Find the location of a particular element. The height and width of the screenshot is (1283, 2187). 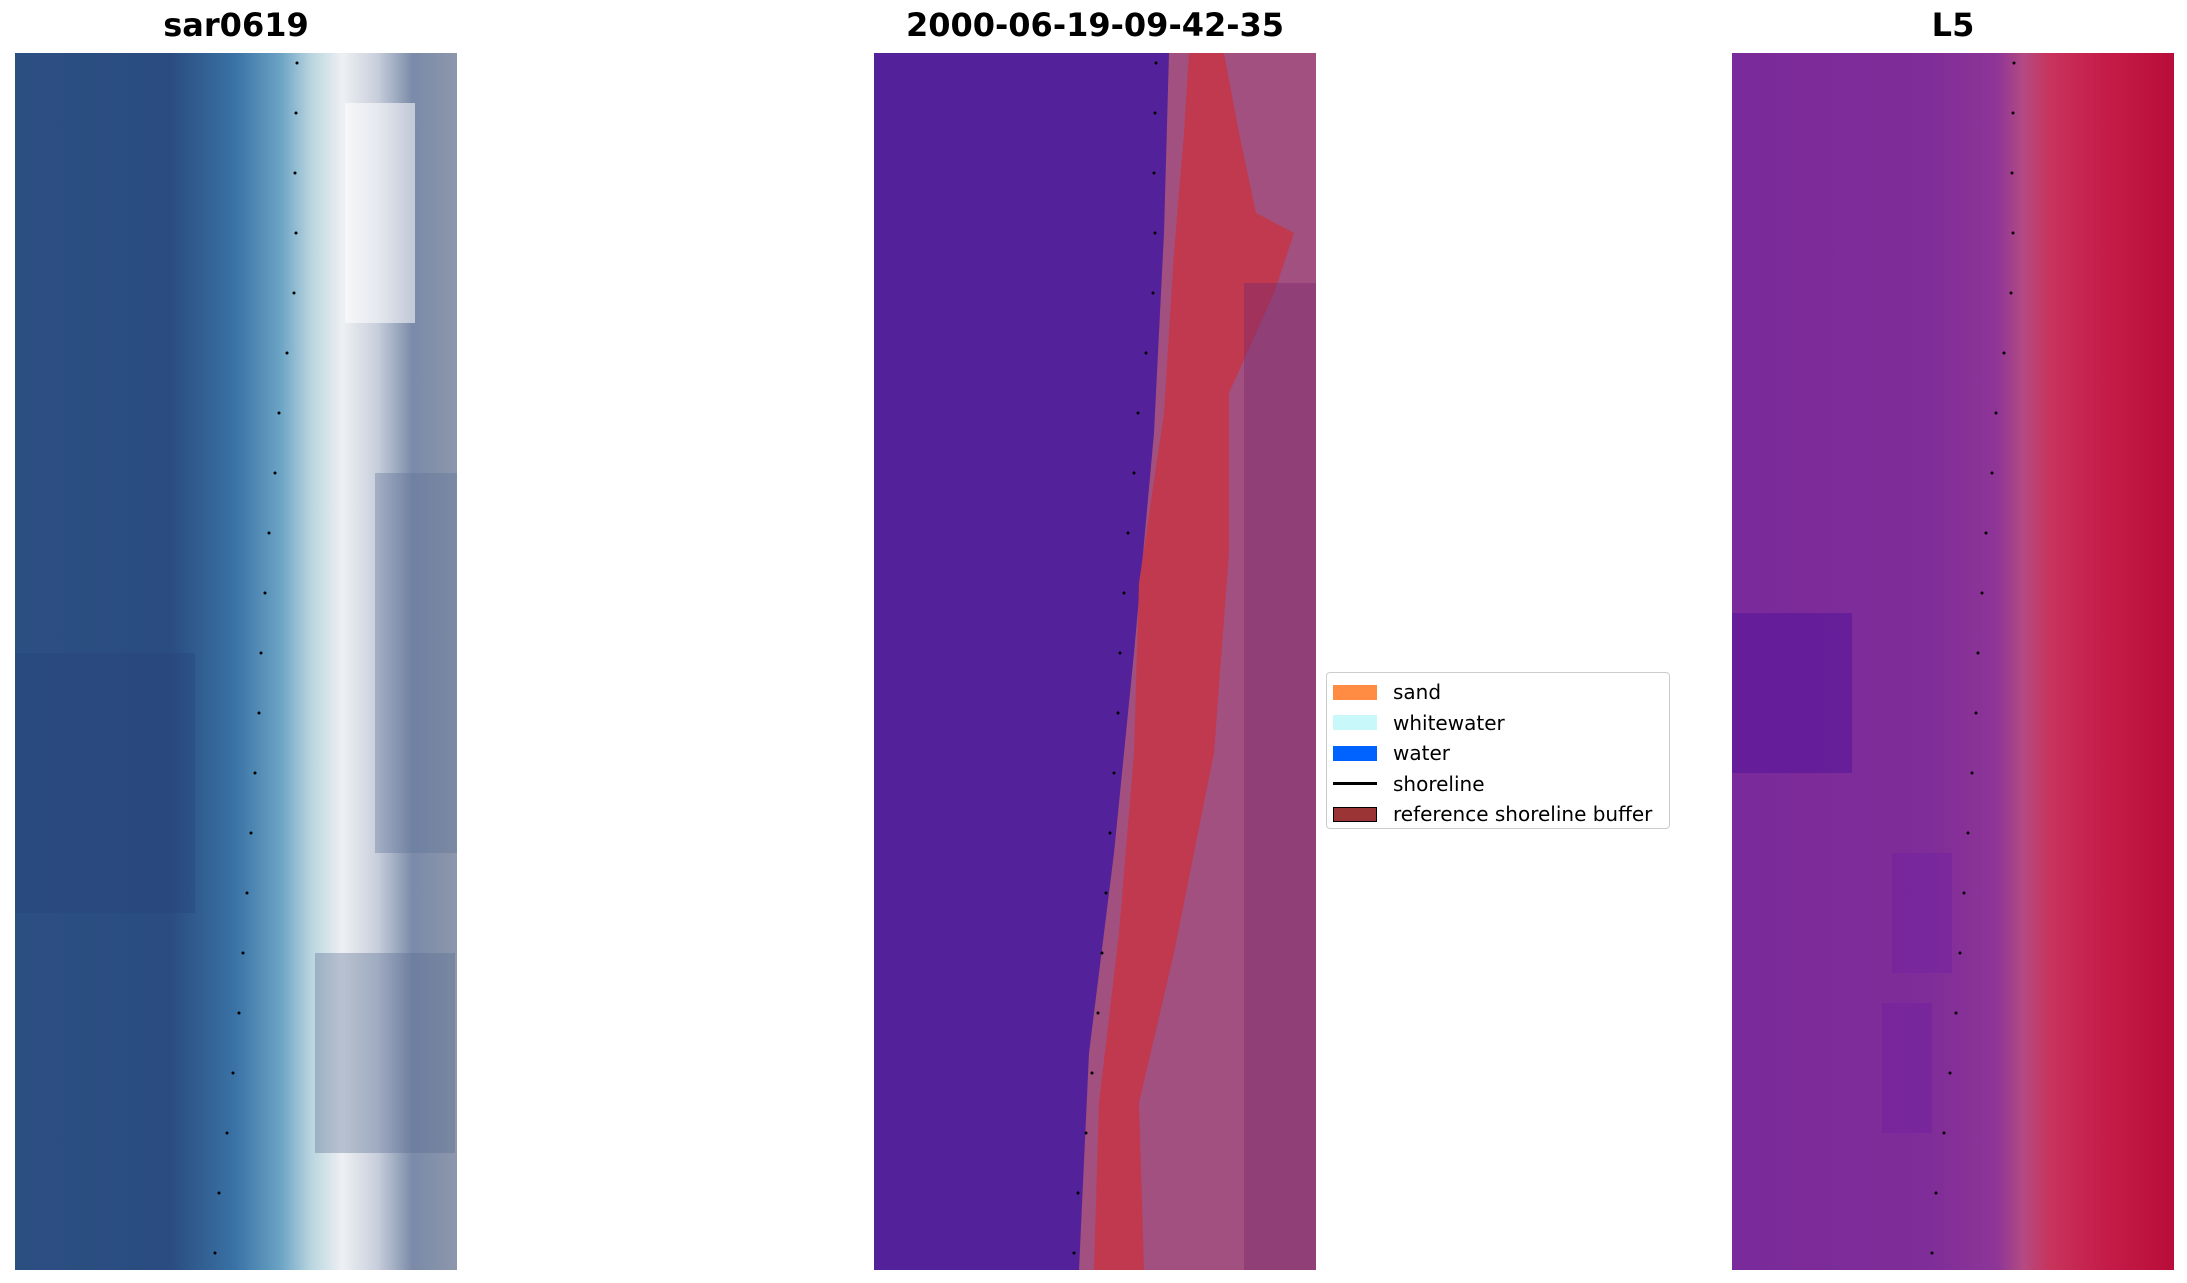

legend-item-shoreline: shoreline is located at coordinates (1497, 784).